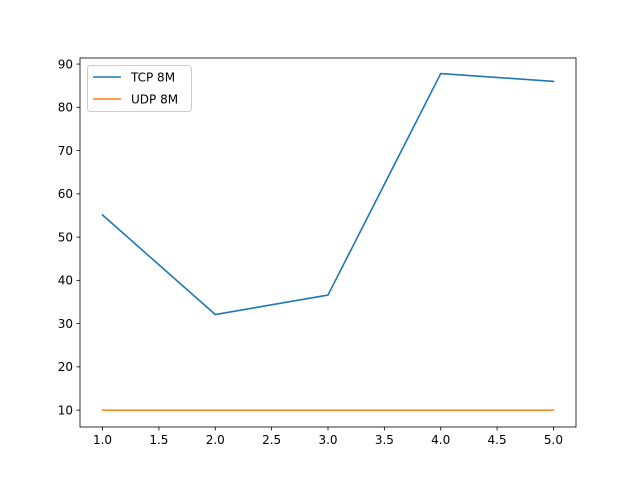 The height and width of the screenshot is (480, 640). I want to click on y-axis: 10 20 30 40 50 60 70 80 90, so click(69, 237).